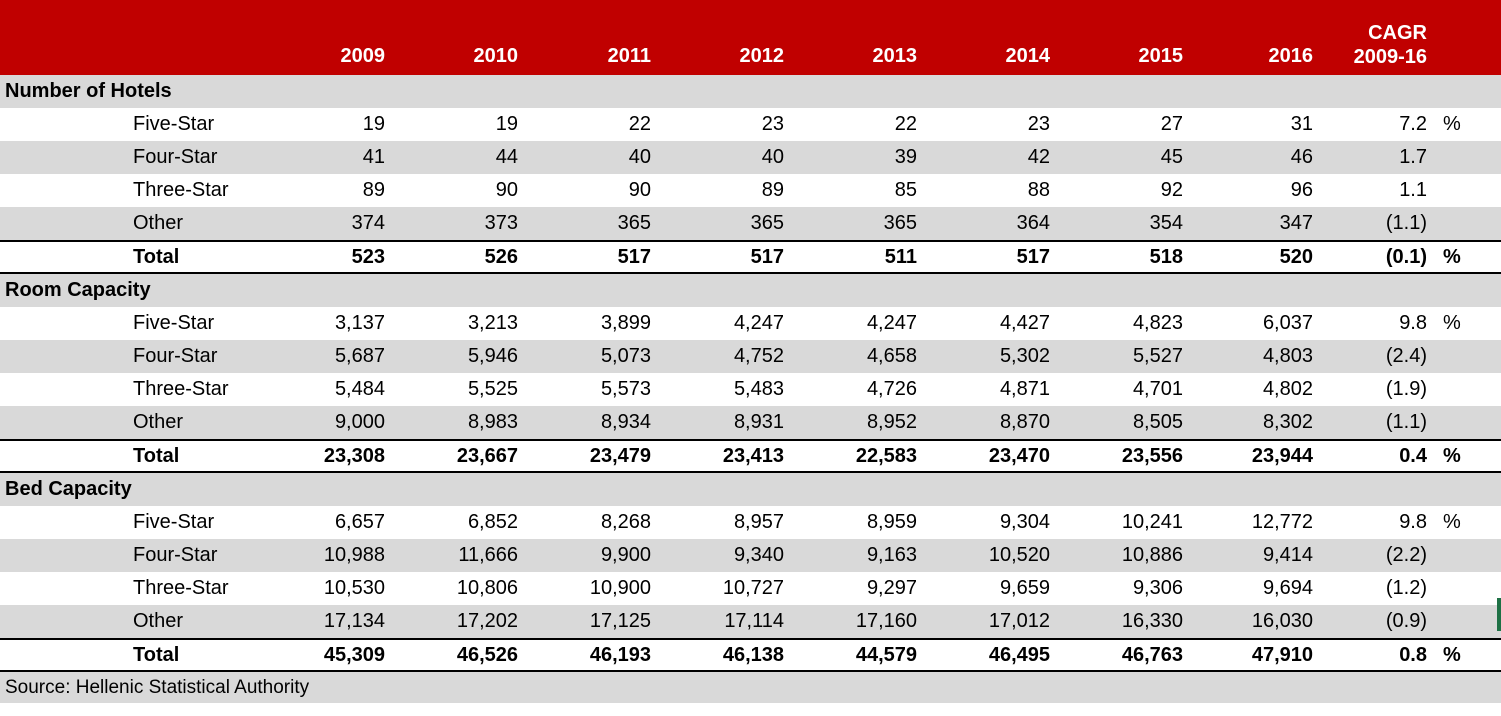 The height and width of the screenshot is (716, 1501). Describe the element at coordinates (891, 522) in the screenshot. I see `value-cell: 8,959` at that location.